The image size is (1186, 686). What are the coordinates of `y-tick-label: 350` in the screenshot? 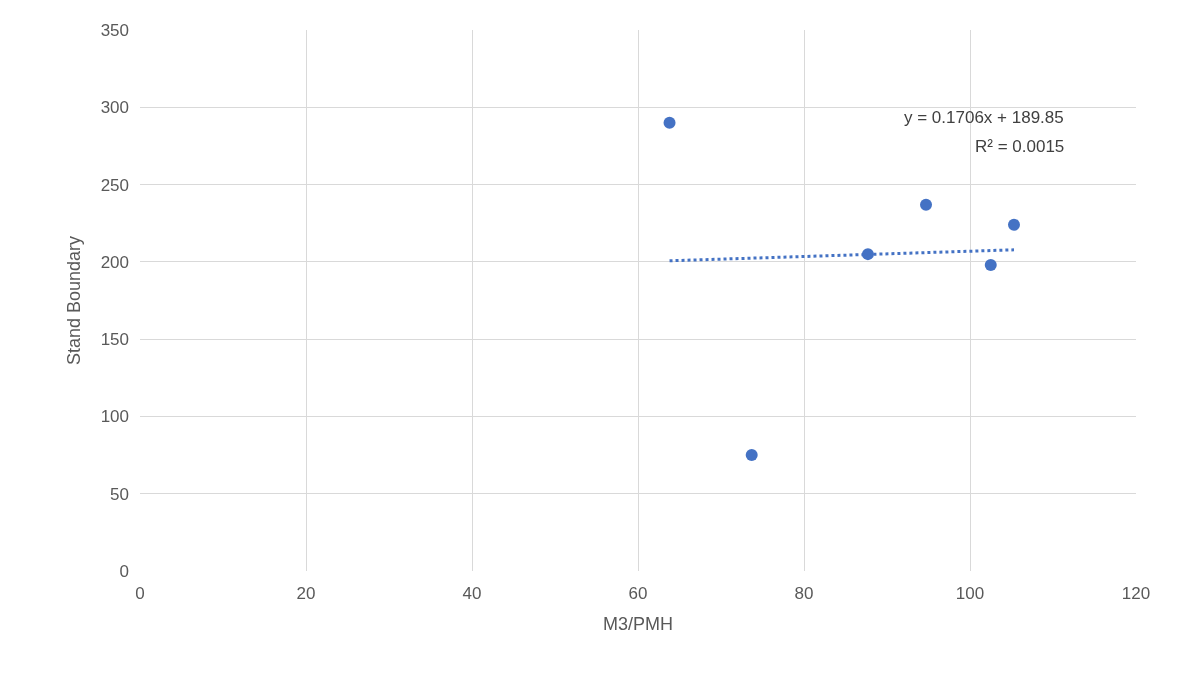 It's located at (114, 30).